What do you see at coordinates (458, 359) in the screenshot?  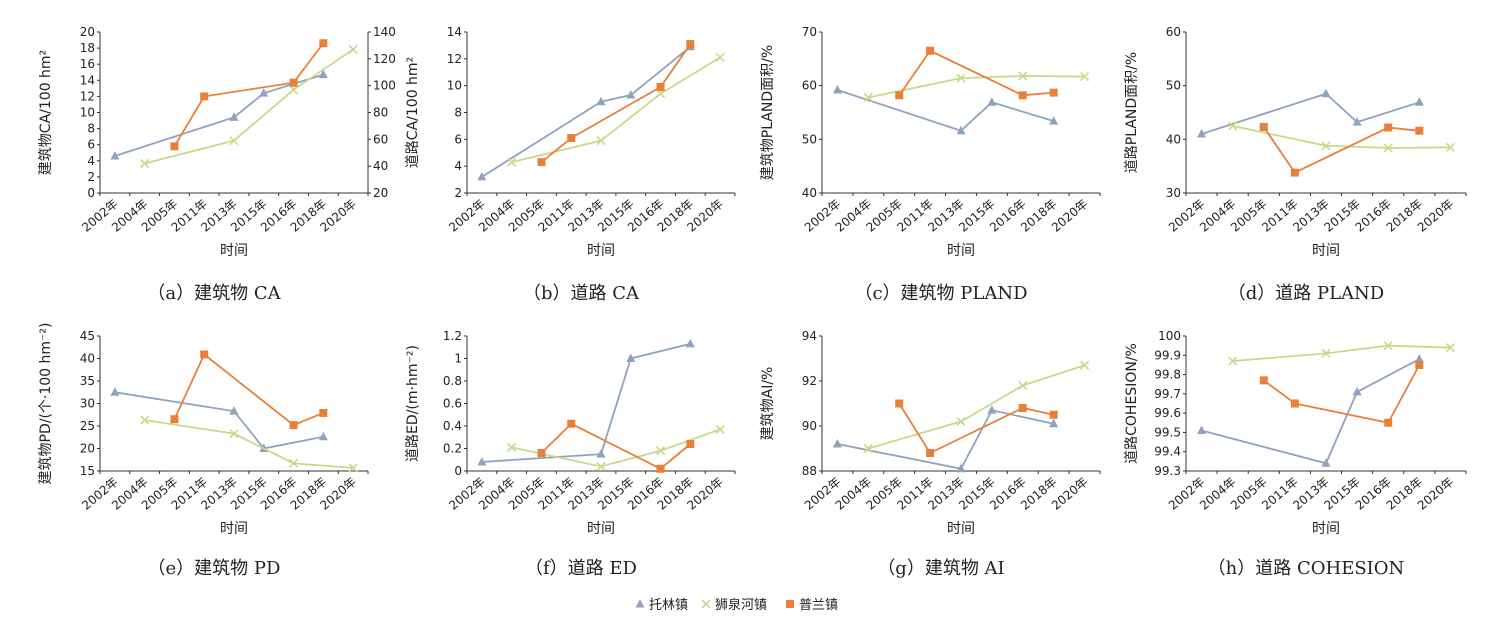 I see `y-tick-label: 1` at bounding box center [458, 359].